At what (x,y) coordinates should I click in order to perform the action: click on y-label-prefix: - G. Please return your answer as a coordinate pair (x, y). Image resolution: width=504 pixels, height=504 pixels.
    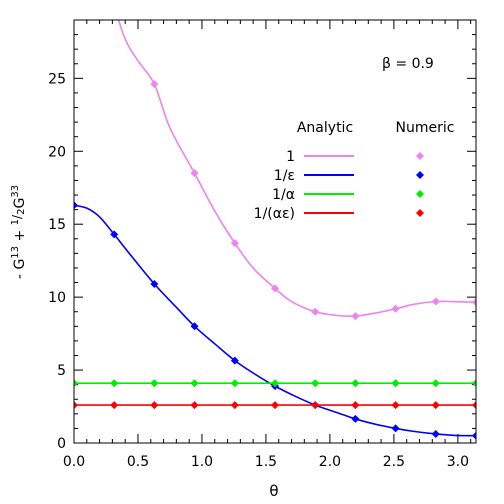
    Looking at the image, I should click on (20, 269).